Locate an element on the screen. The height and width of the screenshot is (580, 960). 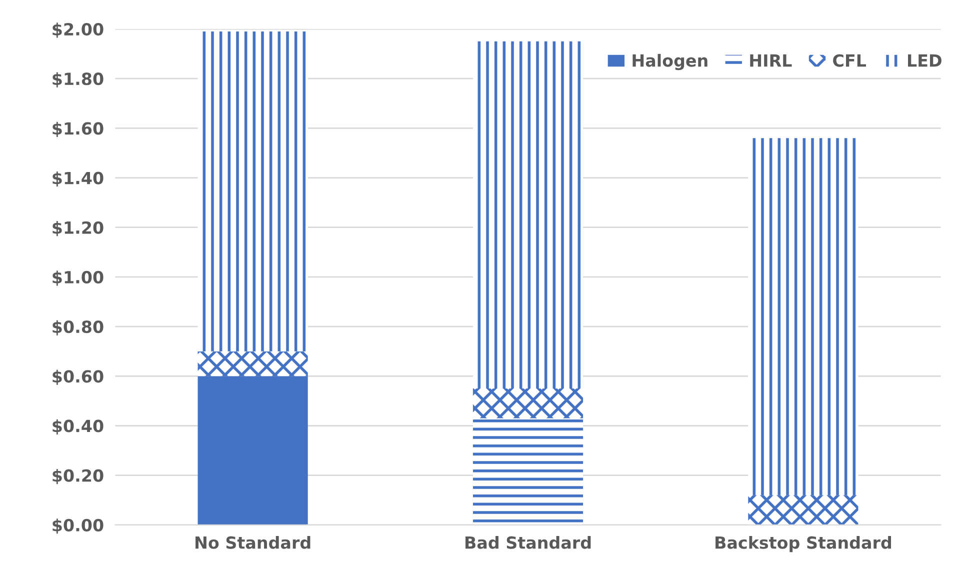
y-tick-label: $2.00 is located at coordinates (78, 30).